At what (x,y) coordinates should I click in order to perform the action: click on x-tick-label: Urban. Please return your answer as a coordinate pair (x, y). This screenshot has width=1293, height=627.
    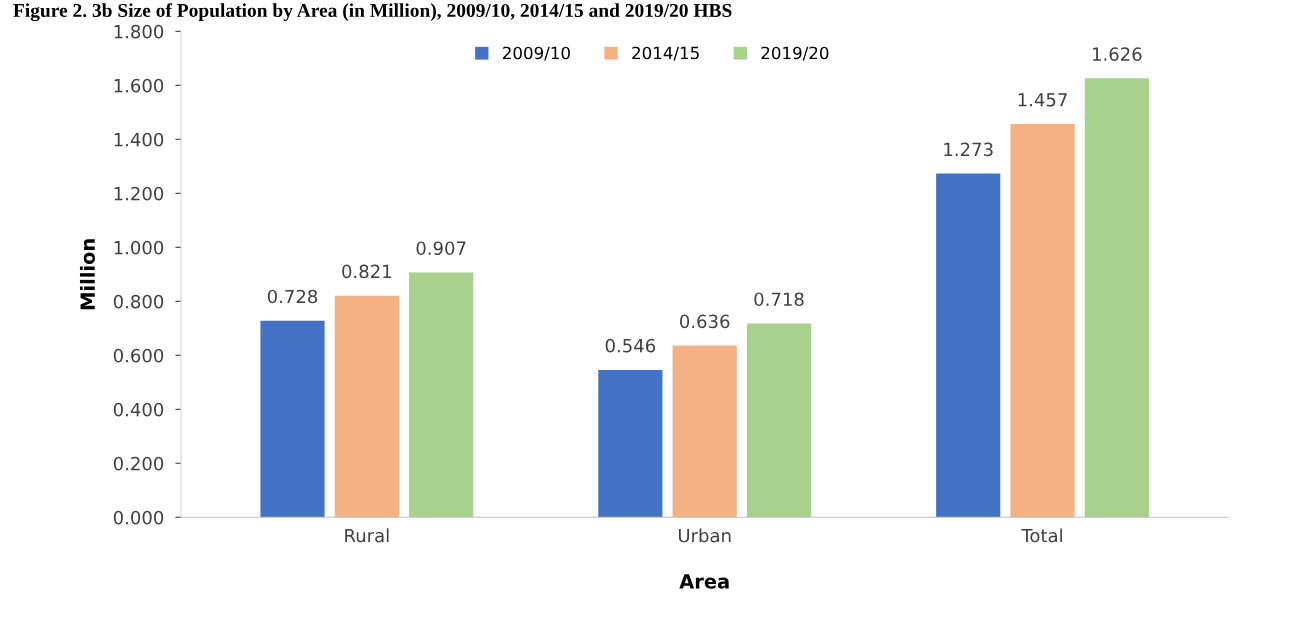
    Looking at the image, I should click on (704, 535).